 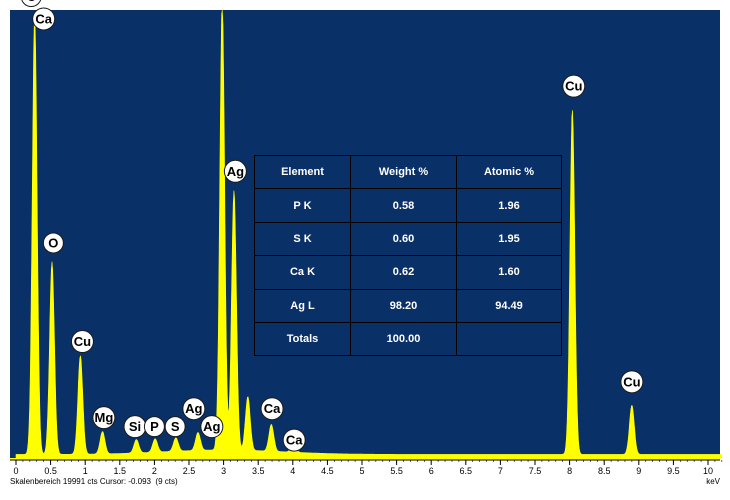 What do you see at coordinates (466, 471) in the screenshot?
I see `x-tick-label: 6.5` at bounding box center [466, 471].